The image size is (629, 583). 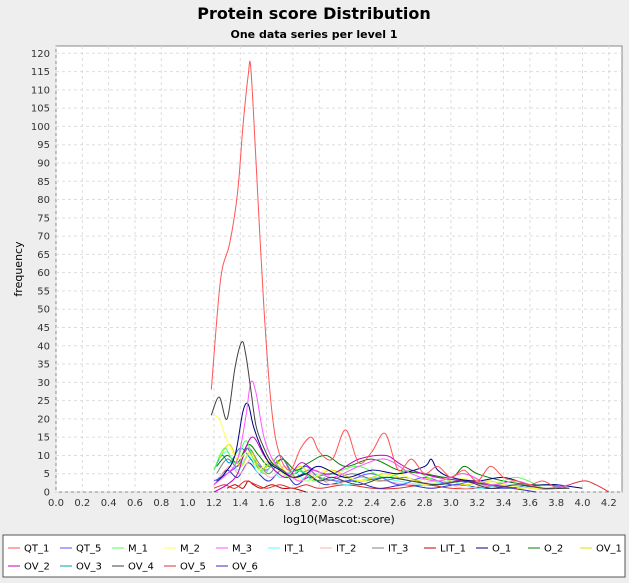 What do you see at coordinates (40, 72) in the screenshot?
I see `y-tick-label: 115` at bounding box center [40, 72].